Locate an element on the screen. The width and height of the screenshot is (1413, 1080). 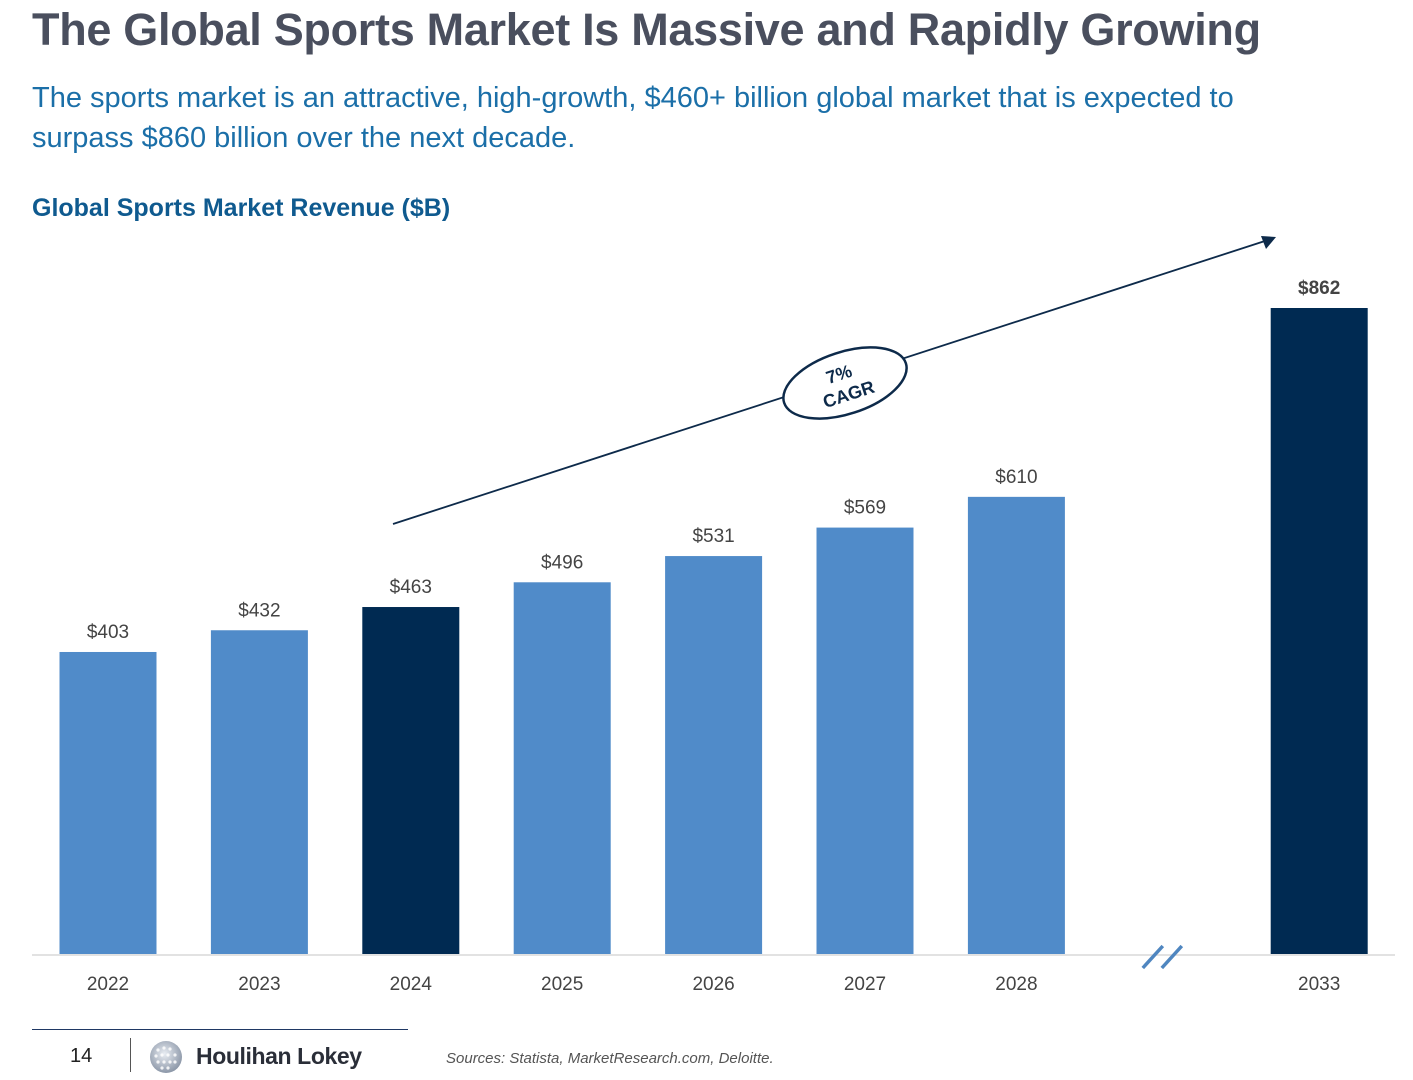
x-tick-2026: 2026 is located at coordinates (713, 984).